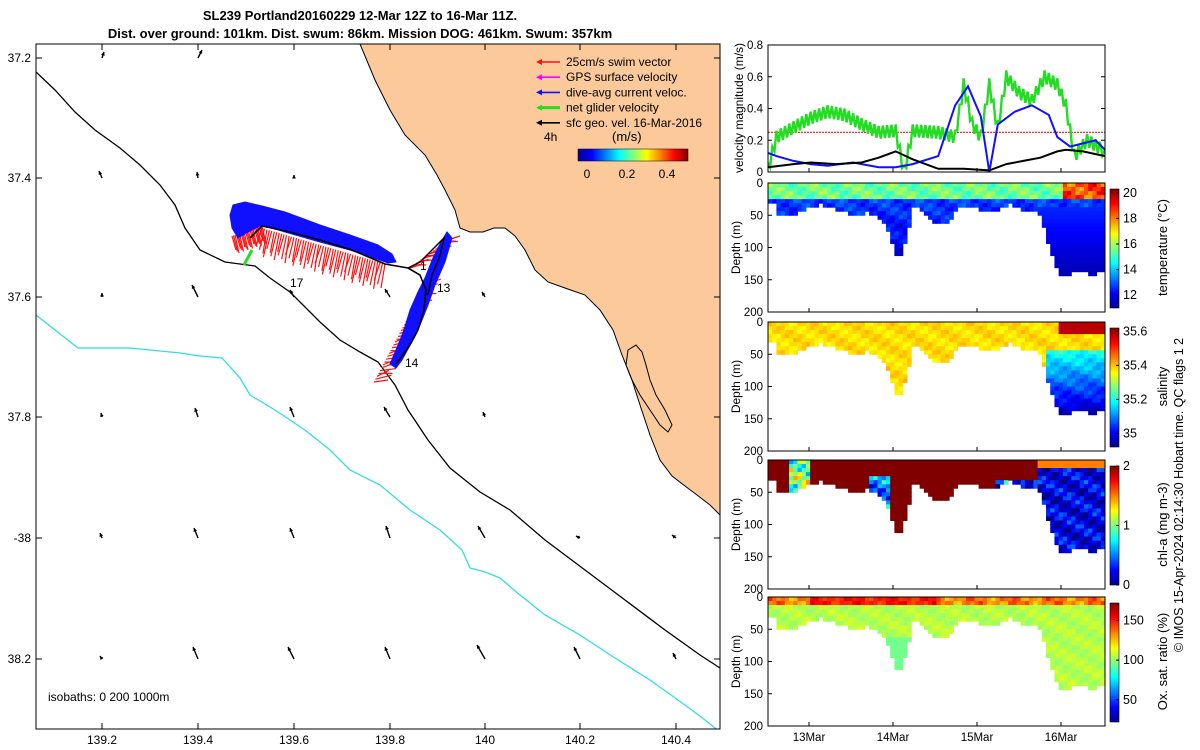  Describe the element at coordinates (193, 287) in the screenshot. I see `current-arrow-head` at that location.